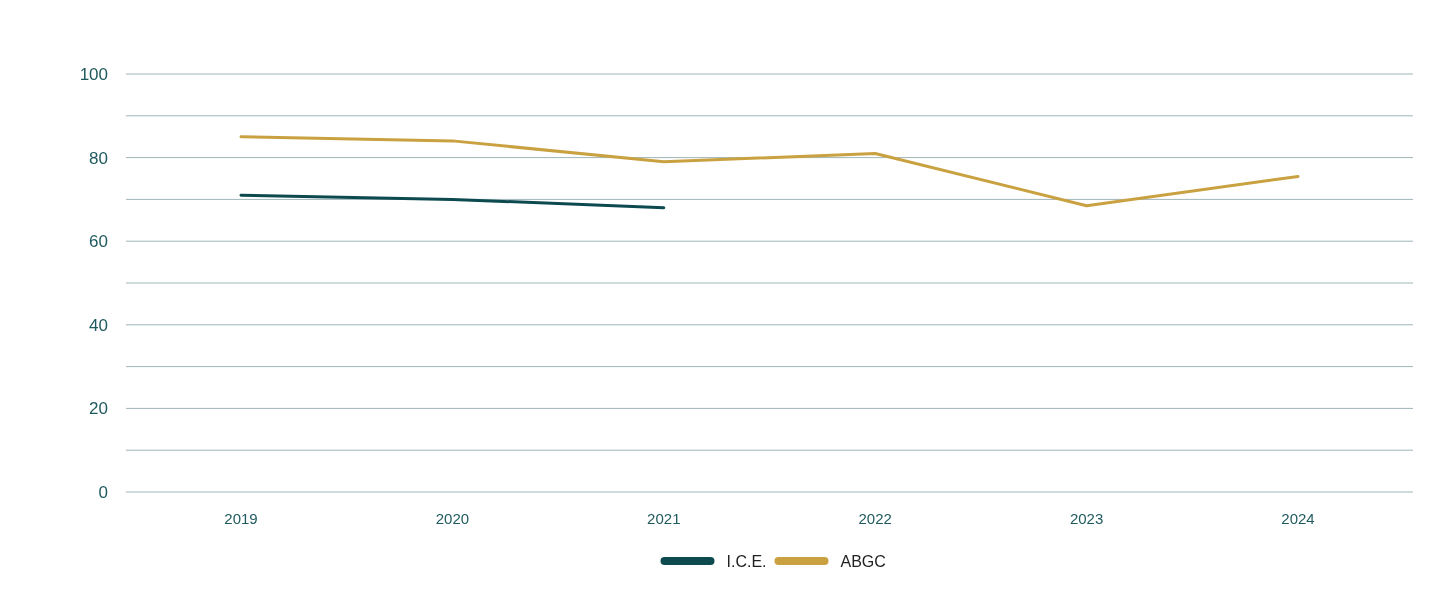  I want to click on legend-label: ABGC, so click(863, 561).